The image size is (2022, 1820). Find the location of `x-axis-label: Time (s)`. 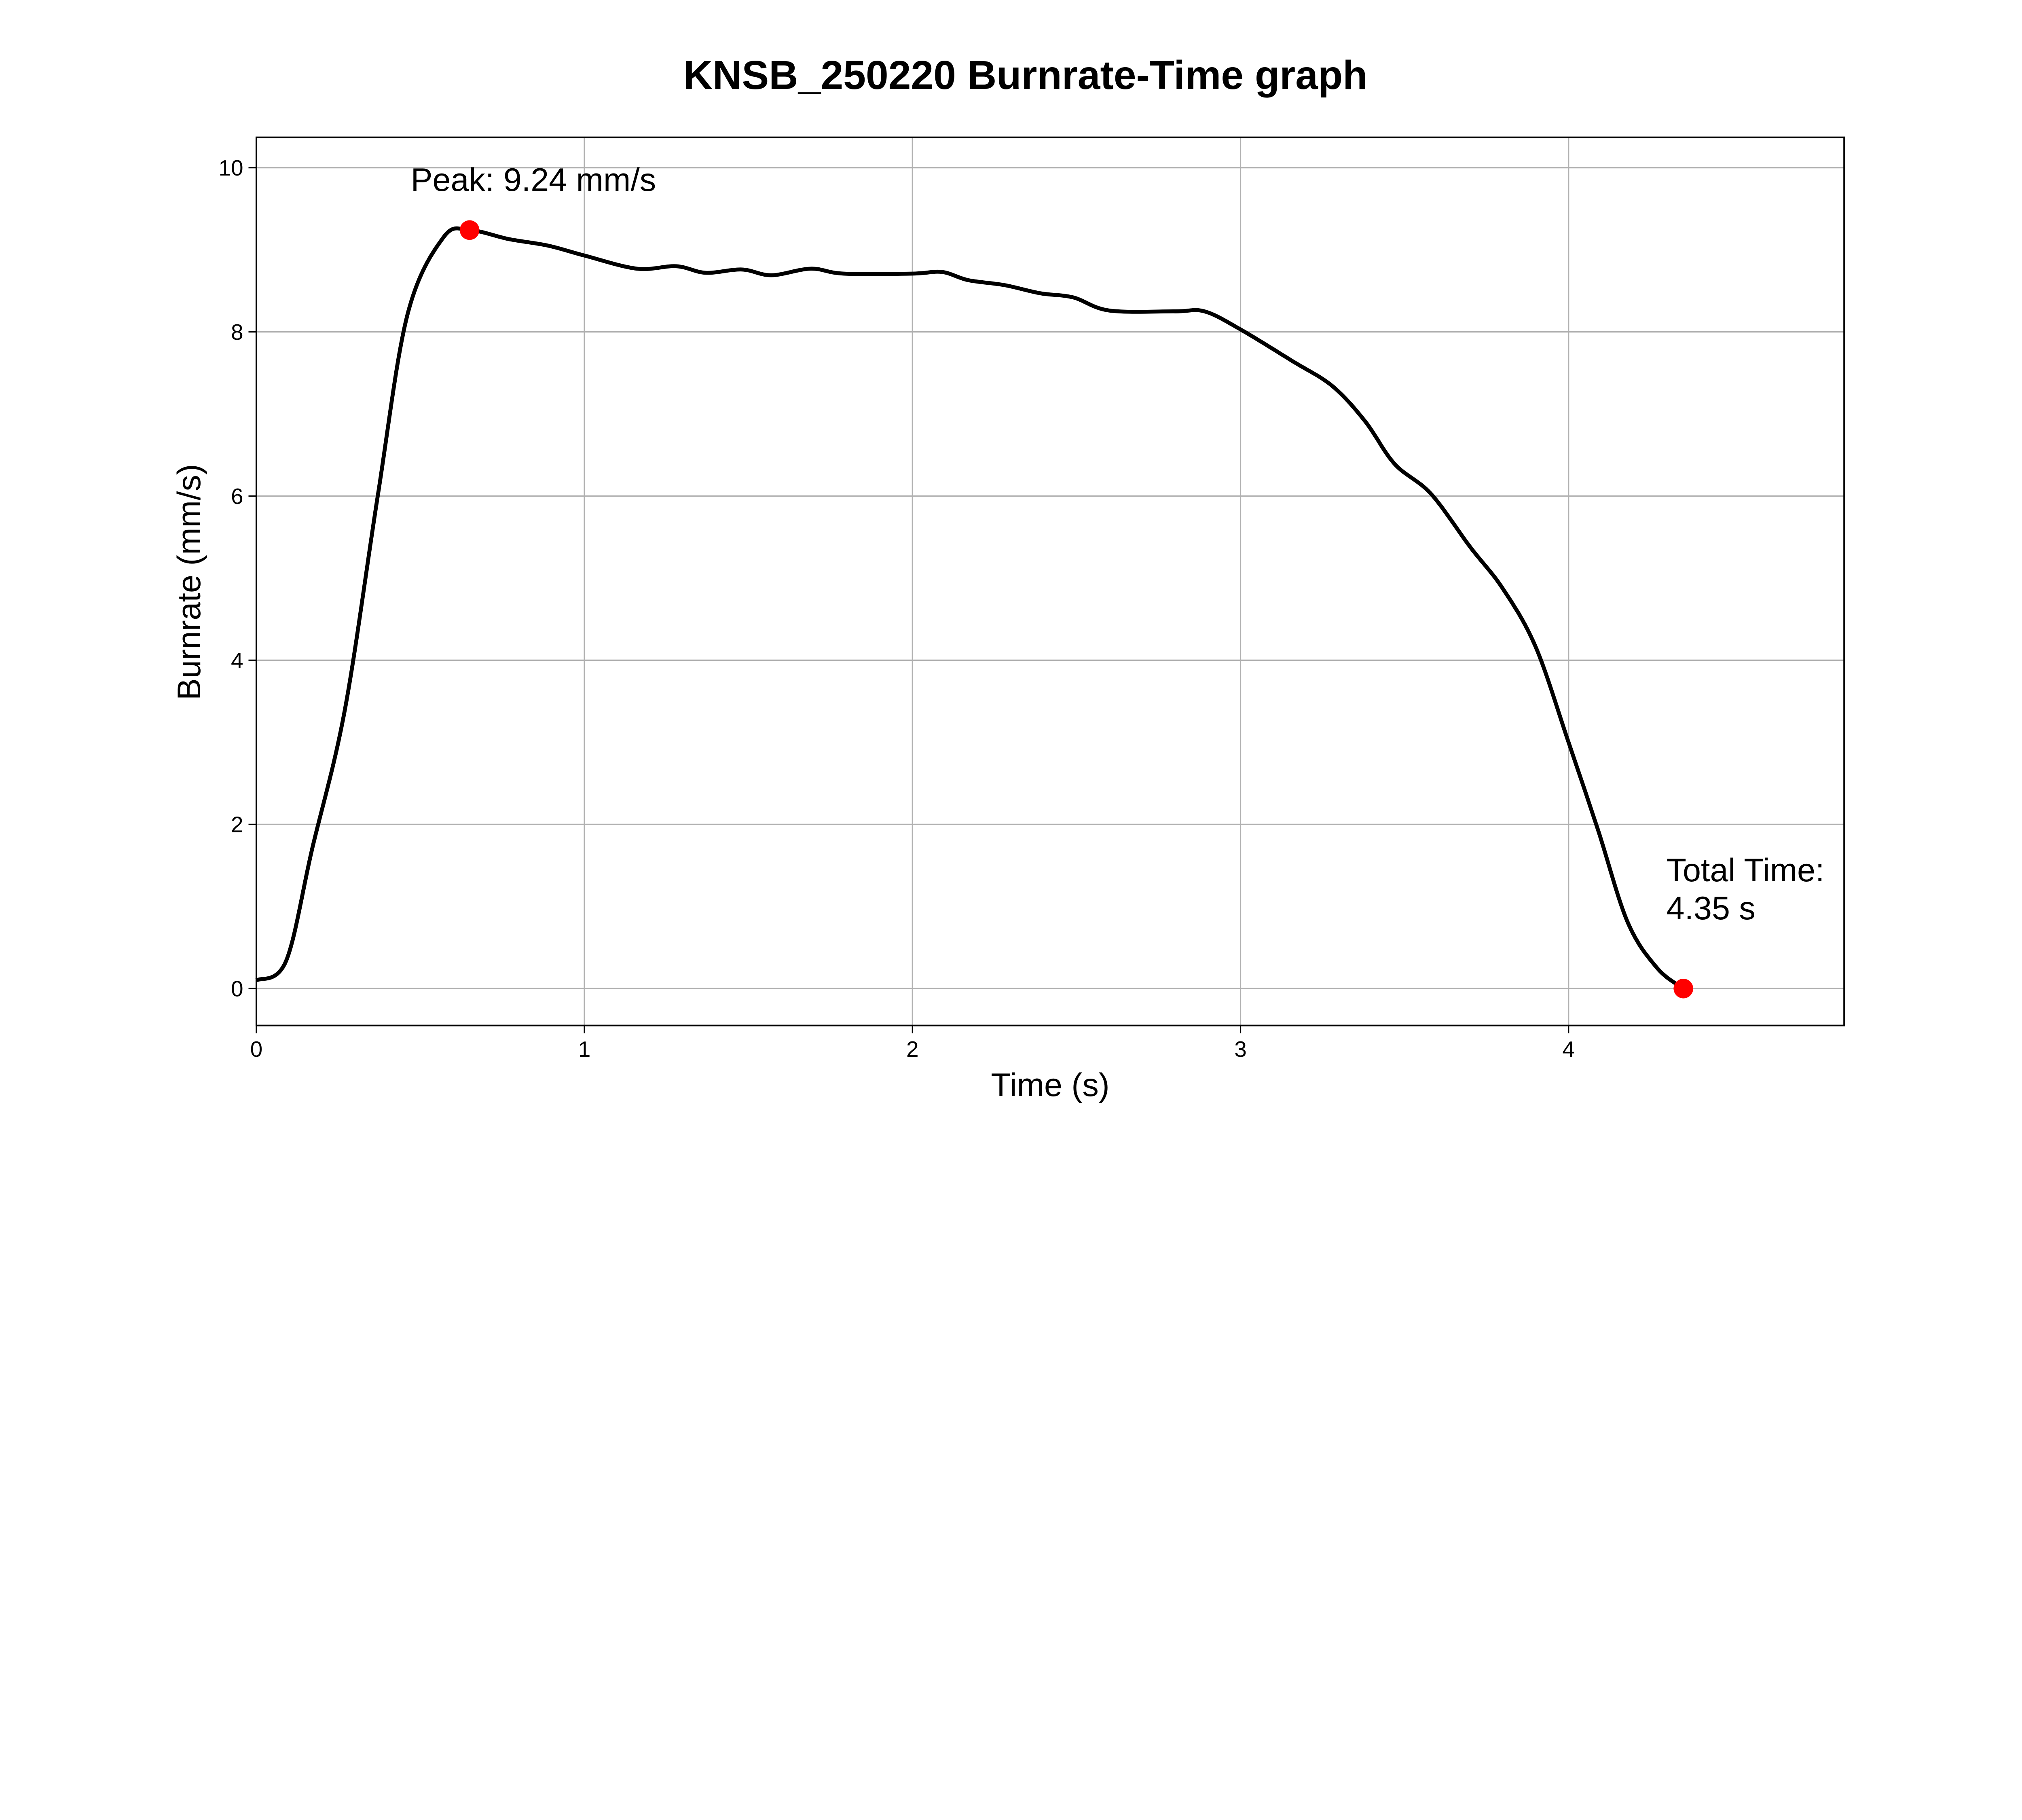

x-axis-label: Time (s) is located at coordinates (1050, 1085).